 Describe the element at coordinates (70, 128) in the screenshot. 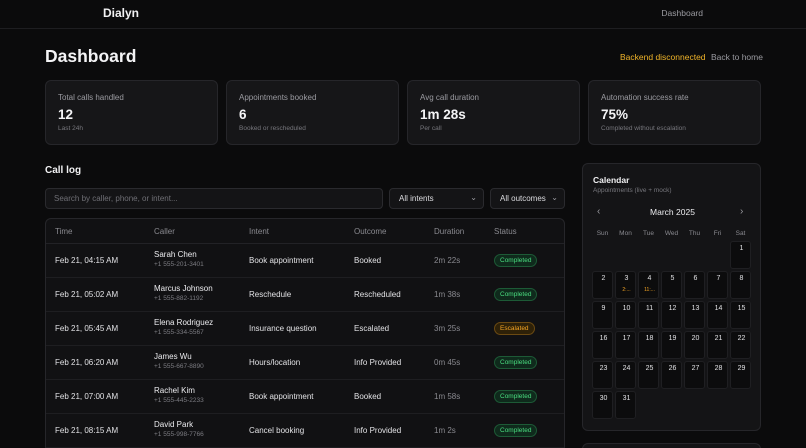

I see `stat-subtext: Last 24h` at that location.